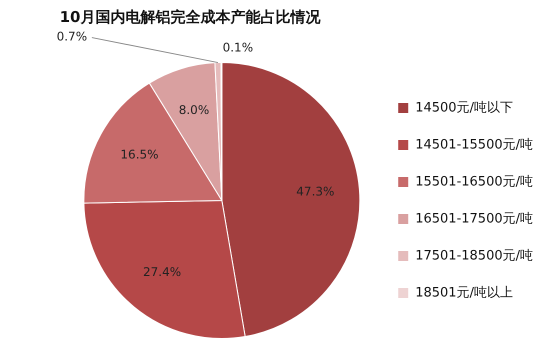 This screenshot has width=553, height=347. What do you see at coordinates (474, 218) in the screenshot?
I see `legend-label: 16501-17500元/吨` at bounding box center [474, 218].